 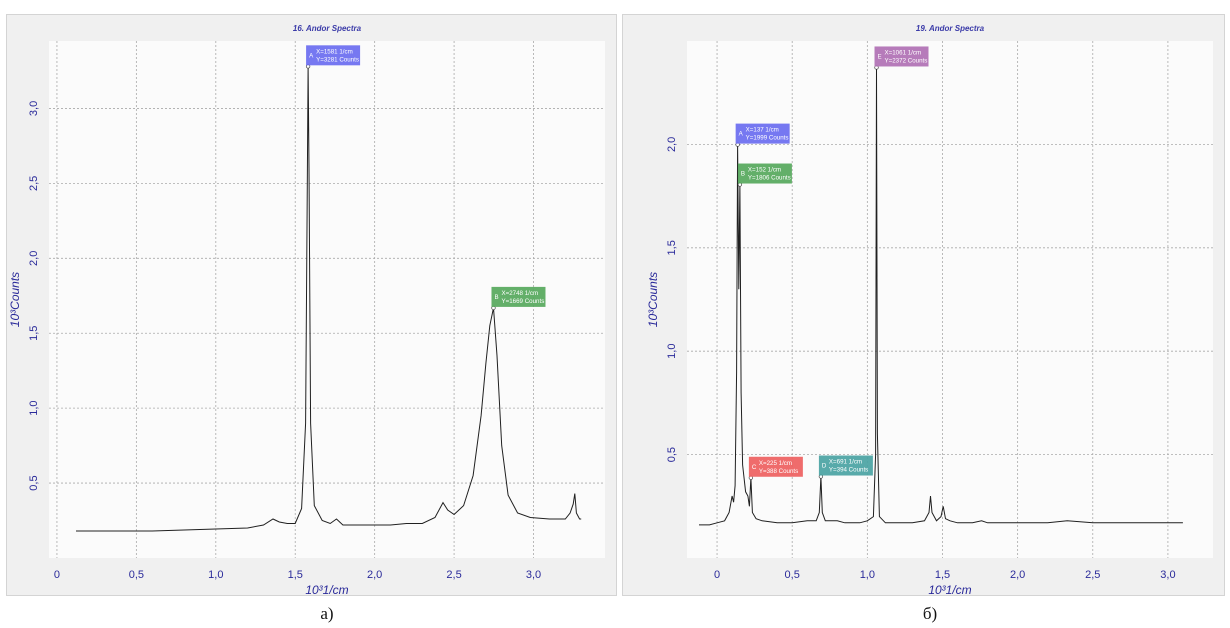 I want to click on peak-marker-a: AX=137 1/cmY=1999 Counts, so click(x=762, y=135).